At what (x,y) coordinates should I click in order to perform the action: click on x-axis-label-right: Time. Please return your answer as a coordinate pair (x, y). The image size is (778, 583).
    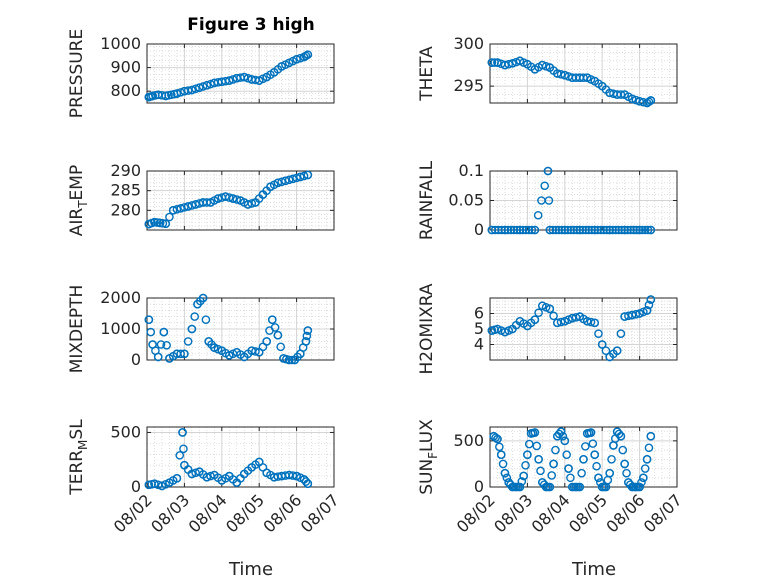
    Looking at the image, I should click on (593, 569).